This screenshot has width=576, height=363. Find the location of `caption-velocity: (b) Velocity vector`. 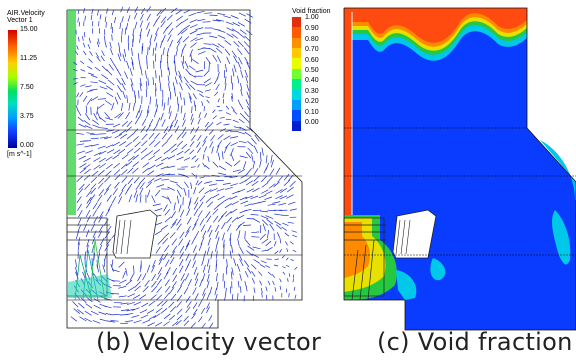

caption-velocity: (b) Velocity vector is located at coordinates (209, 342).